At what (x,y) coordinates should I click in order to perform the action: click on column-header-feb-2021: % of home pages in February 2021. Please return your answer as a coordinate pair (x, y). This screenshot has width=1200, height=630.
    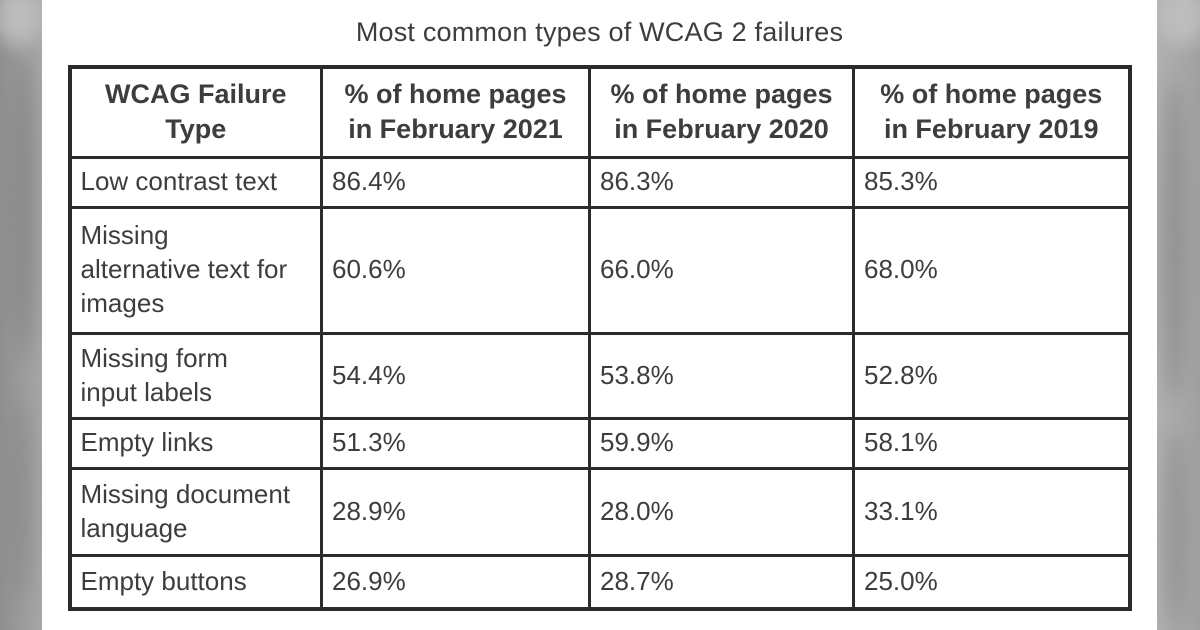
    Looking at the image, I should click on (455, 112).